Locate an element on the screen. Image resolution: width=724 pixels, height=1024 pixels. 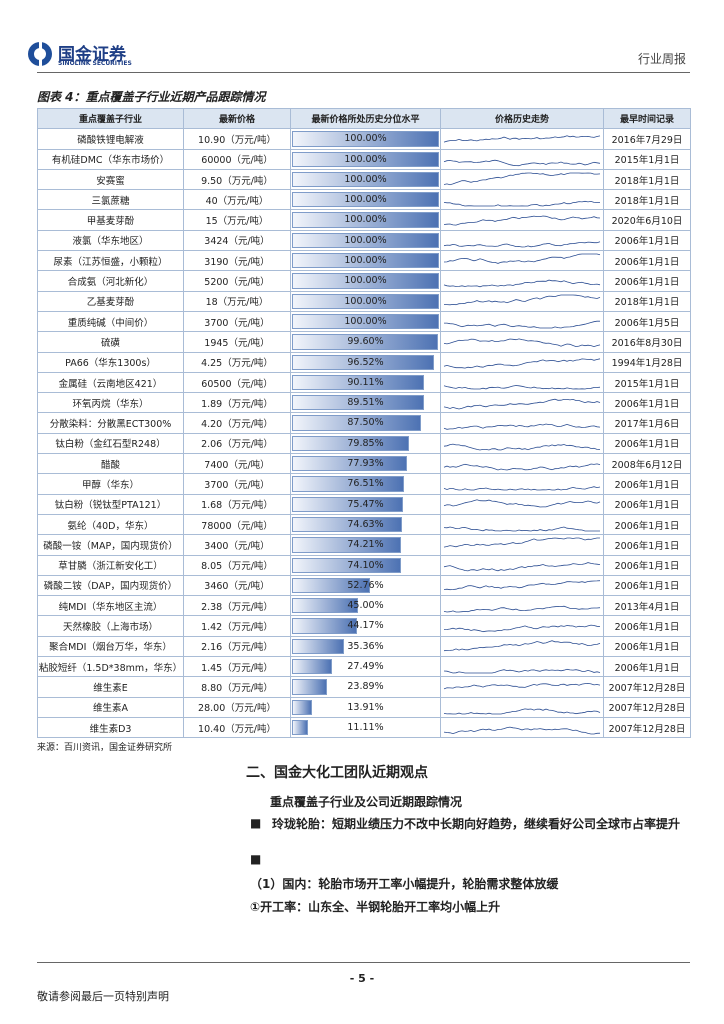
percentile-cell: 45.00% is located at coordinates (365, 606).